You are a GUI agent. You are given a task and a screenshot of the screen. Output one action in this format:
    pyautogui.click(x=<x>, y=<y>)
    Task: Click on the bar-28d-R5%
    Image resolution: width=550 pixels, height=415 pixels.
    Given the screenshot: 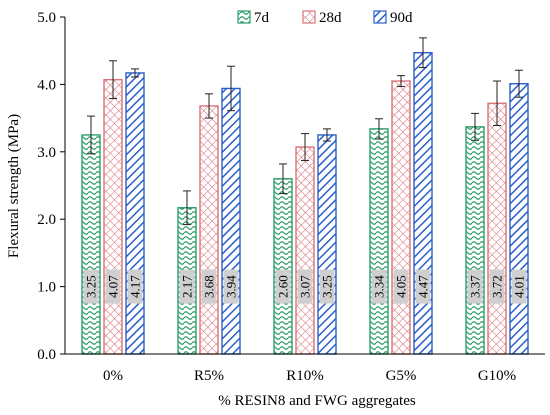 What is the action you would take?
    pyautogui.click(x=209, y=230)
    